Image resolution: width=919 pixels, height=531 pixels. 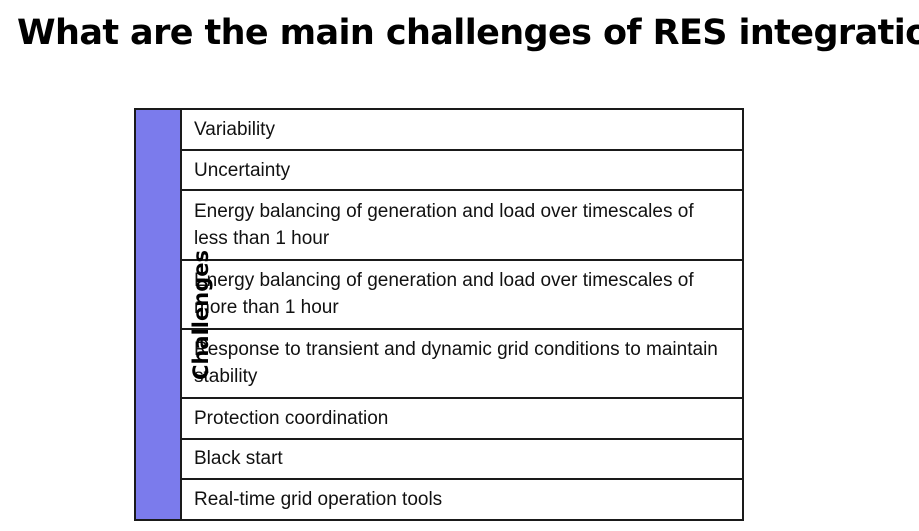 I want to click on challenges-header-label: Challenges, so click(x=200, y=314).